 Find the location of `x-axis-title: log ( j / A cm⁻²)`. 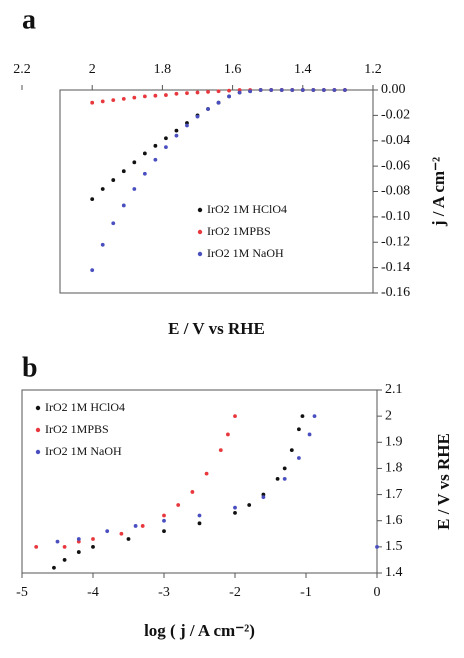

x-axis-title: log ( j / A cm⁻²) is located at coordinates (199, 630).